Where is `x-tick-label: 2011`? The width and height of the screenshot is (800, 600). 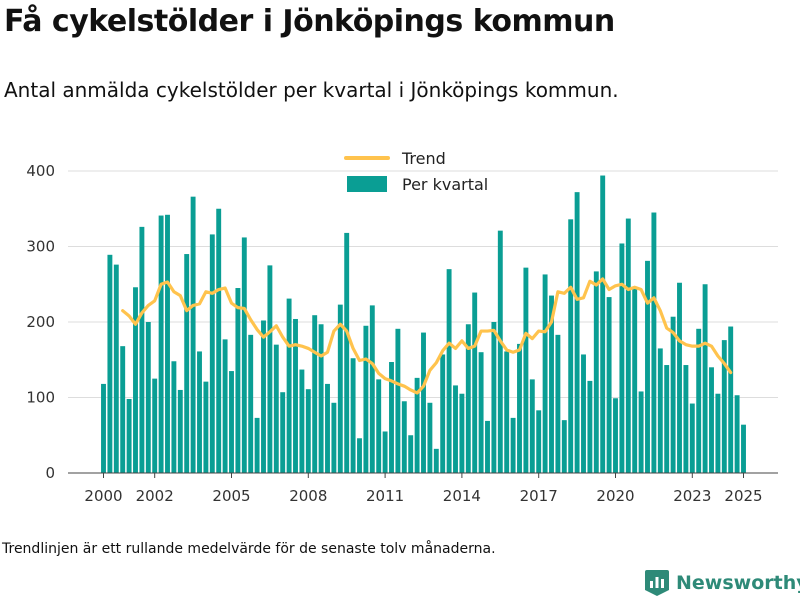
x-tick-label: 2011 is located at coordinates (385, 496).